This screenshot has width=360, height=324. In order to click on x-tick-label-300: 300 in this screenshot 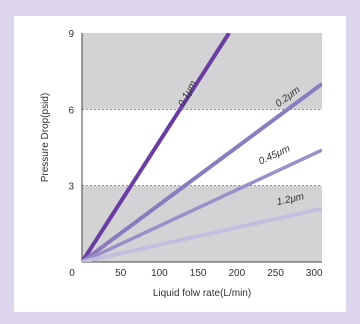, I will do `click(314, 273)`.